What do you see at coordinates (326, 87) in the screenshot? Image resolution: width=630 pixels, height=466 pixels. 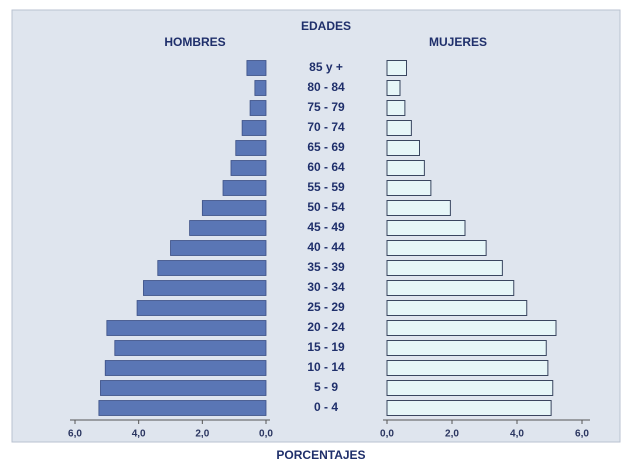 I see `age-label: 80 - 84` at bounding box center [326, 87].